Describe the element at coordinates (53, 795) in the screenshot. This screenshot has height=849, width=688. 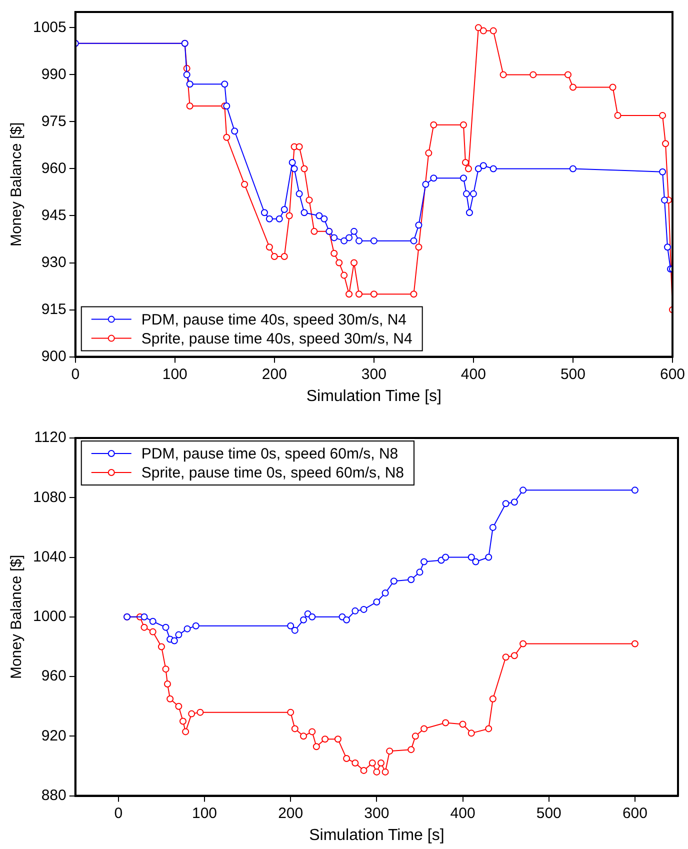
I see `y-tick-label: 880` at that location.